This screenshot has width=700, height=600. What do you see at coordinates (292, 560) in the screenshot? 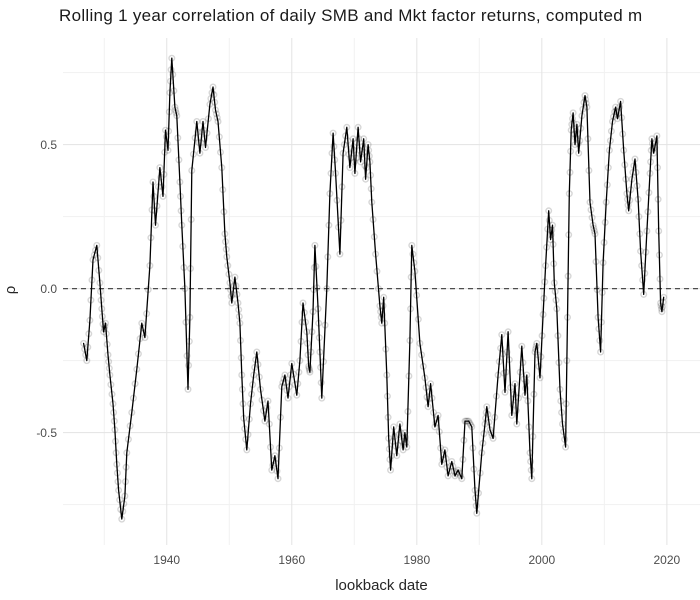
I see `x-axis-tick-label: 1960` at bounding box center [292, 560].